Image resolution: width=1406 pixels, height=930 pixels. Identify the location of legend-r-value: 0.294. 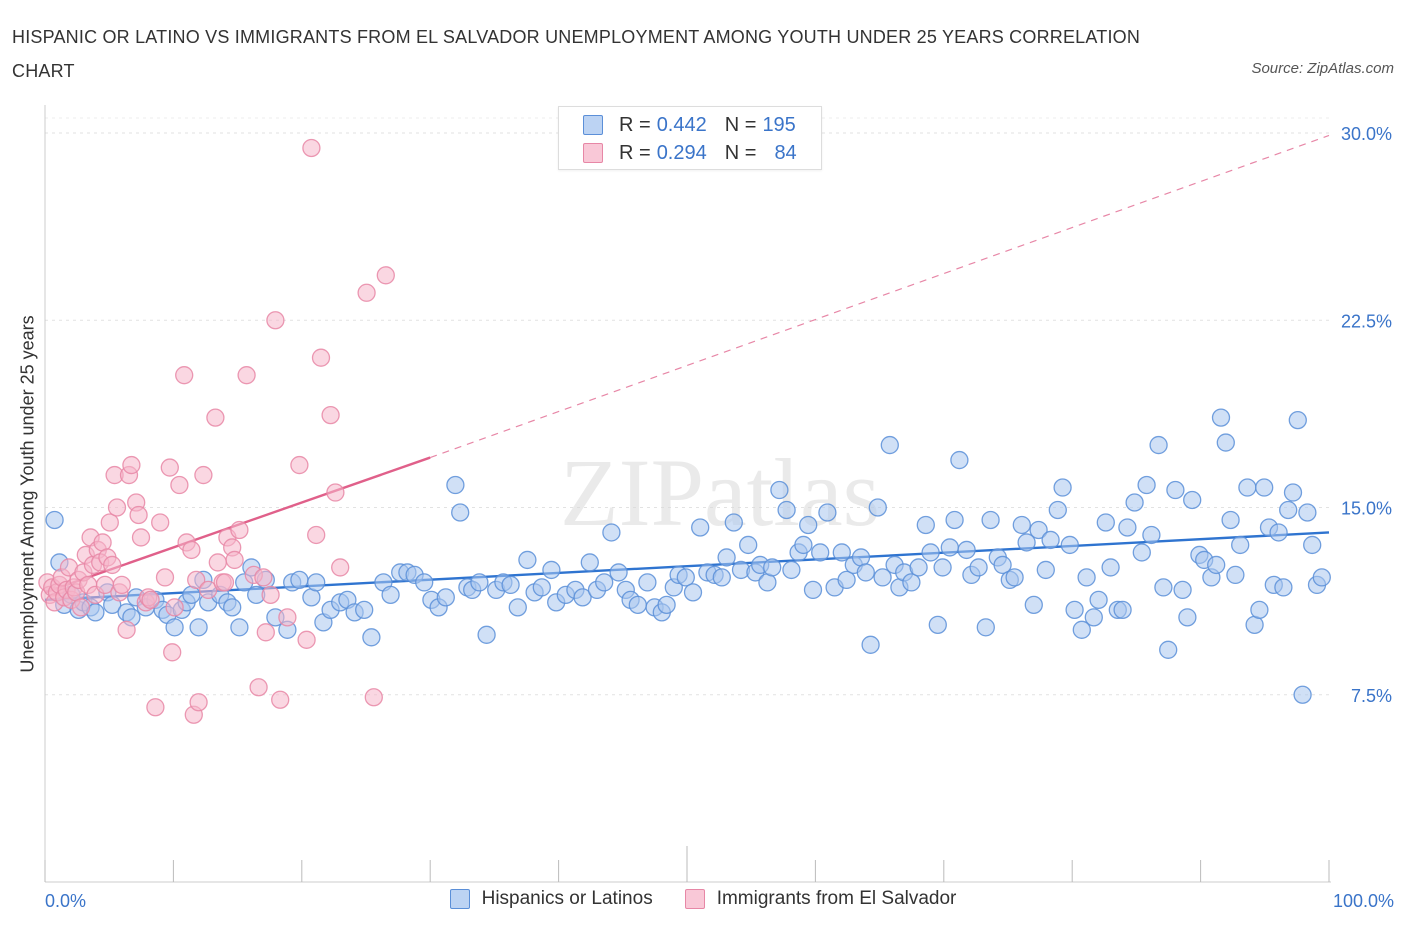
(681, 152).